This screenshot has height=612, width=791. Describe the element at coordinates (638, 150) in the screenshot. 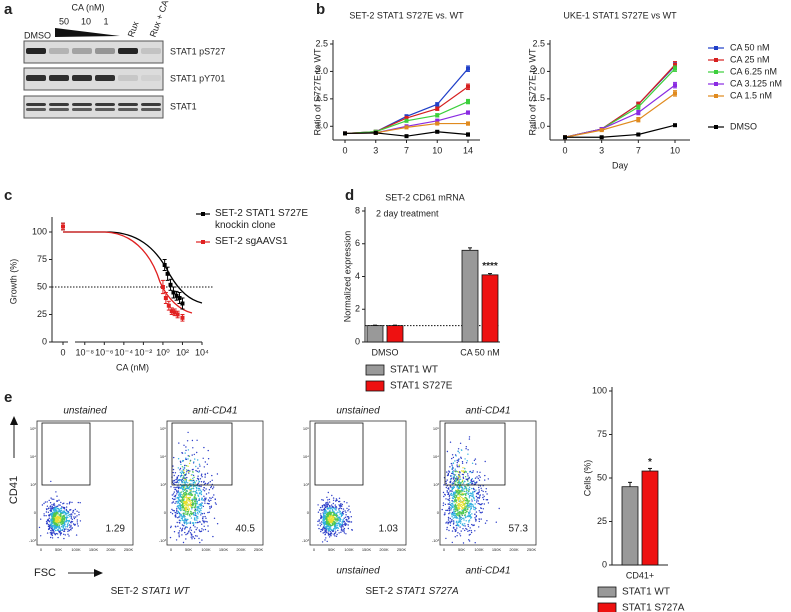

I see `x-tick-label: 7` at that location.